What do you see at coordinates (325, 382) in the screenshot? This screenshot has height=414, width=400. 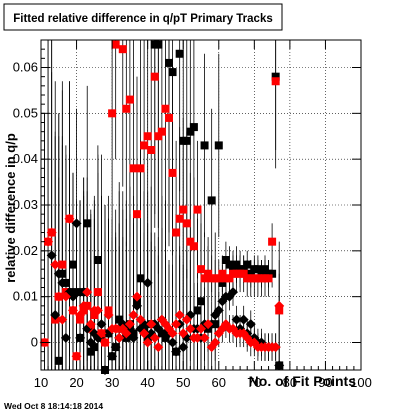 I see `x-tick-label: 90` at bounding box center [325, 382].